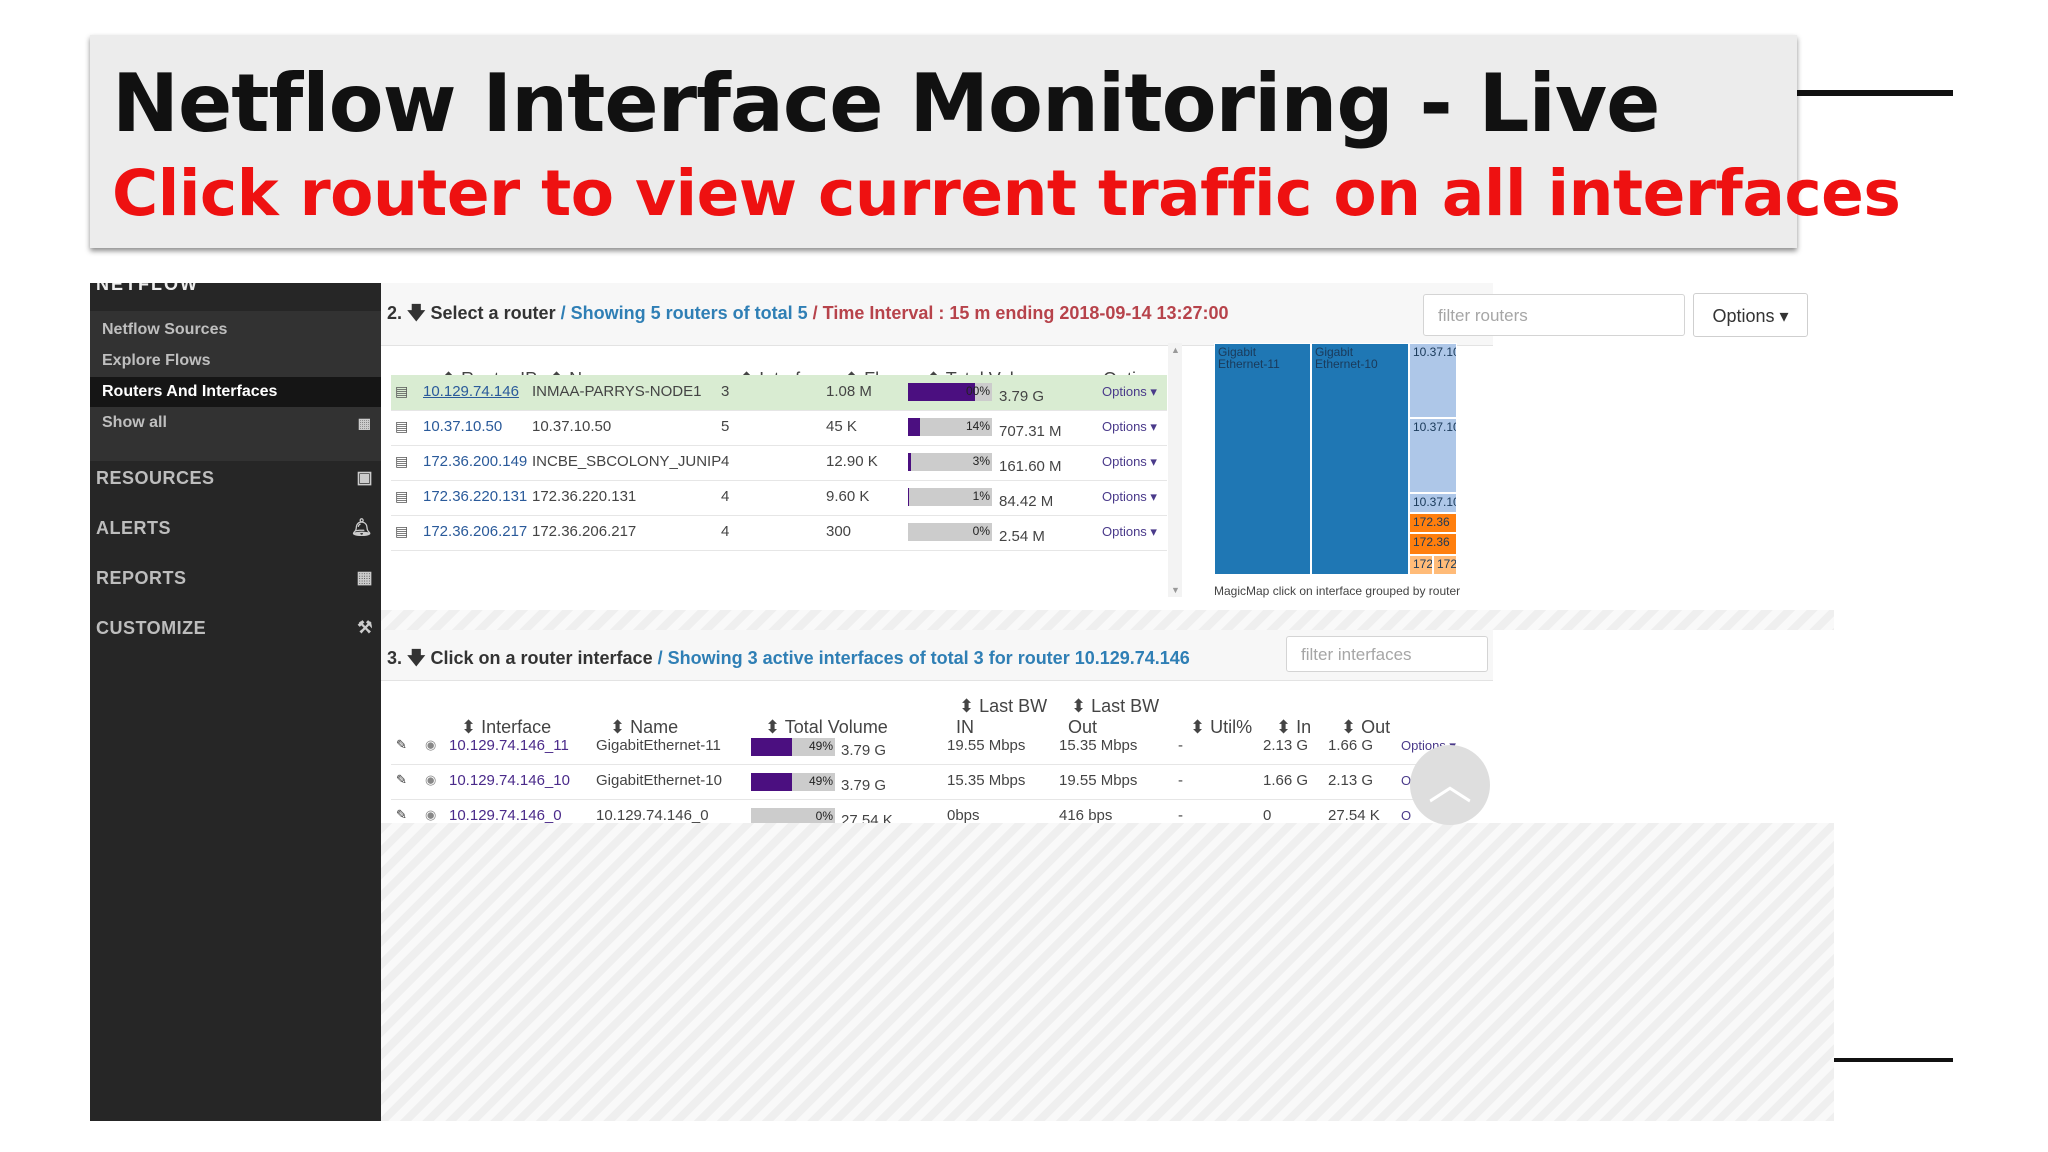  Describe the element at coordinates (848, 496) in the screenshot. I see `router-flows: 9.60 K` at that location.